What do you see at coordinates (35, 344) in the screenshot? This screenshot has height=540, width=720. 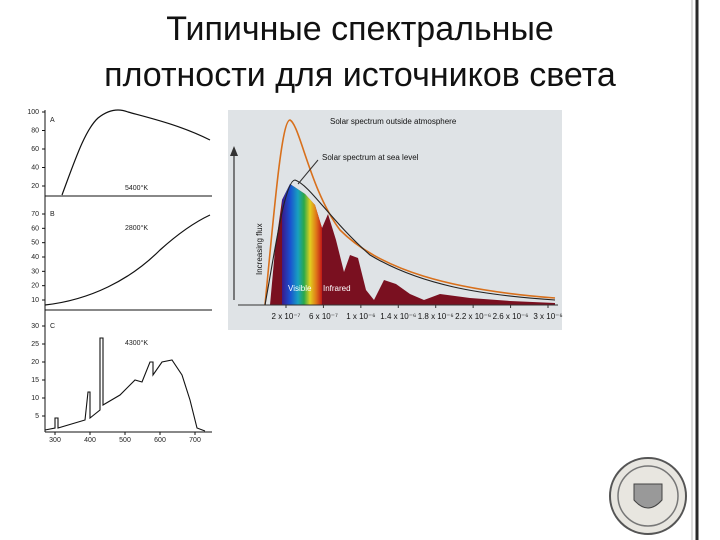 I see `y-tick-label: 25` at bounding box center [35, 344].